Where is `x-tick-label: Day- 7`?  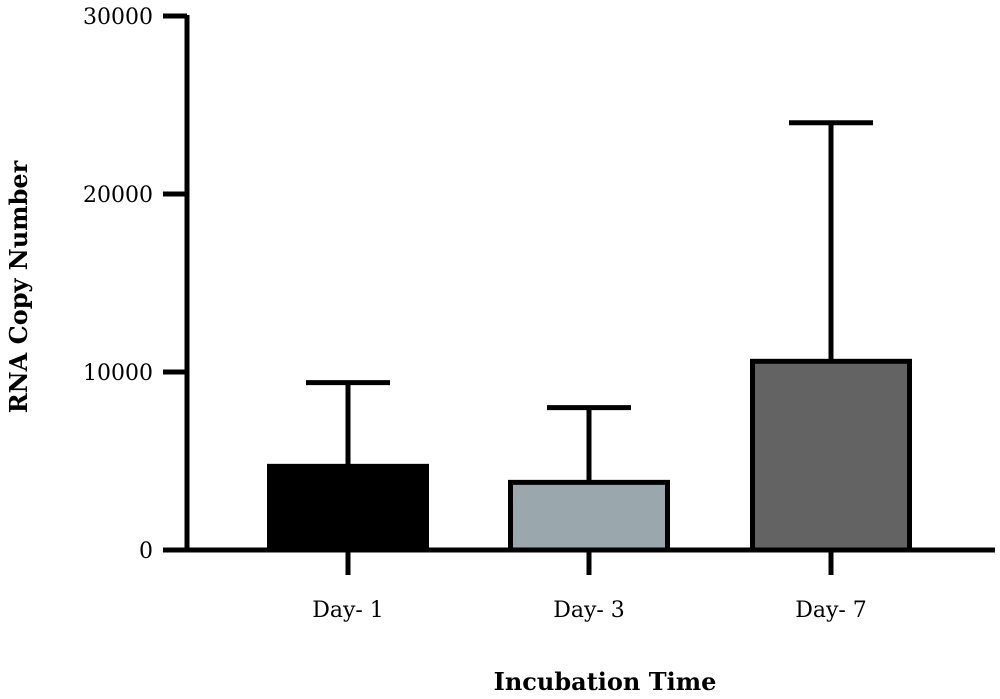 x-tick-label: Day- 7 is located at coordinates (831, 610).